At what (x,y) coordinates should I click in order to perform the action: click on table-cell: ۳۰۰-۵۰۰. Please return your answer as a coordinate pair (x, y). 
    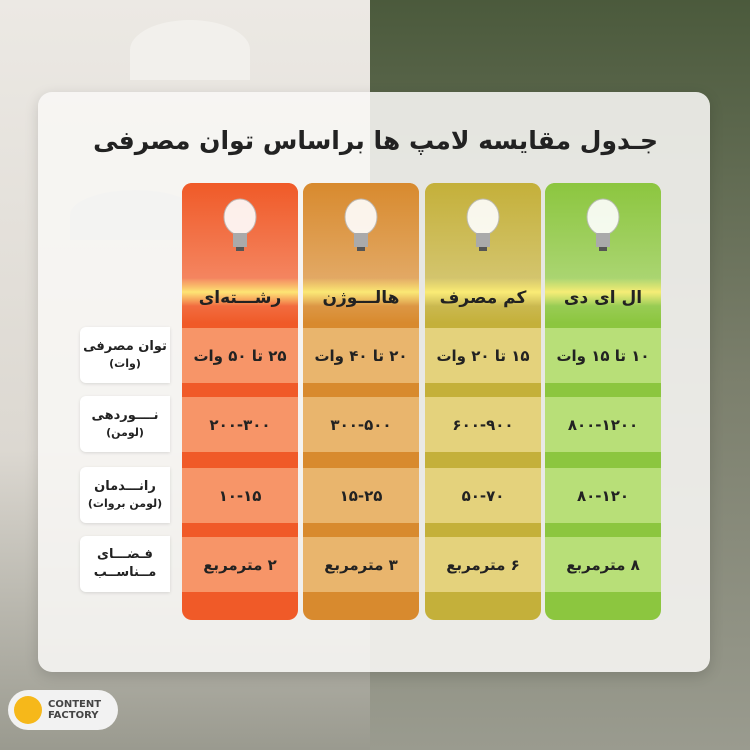
    Looking at the image, I should click on (361, 424).